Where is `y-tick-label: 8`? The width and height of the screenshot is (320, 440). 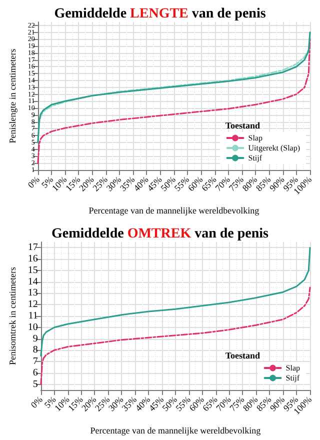
y-tick-label: 8 is located at coordinates (35, 350).